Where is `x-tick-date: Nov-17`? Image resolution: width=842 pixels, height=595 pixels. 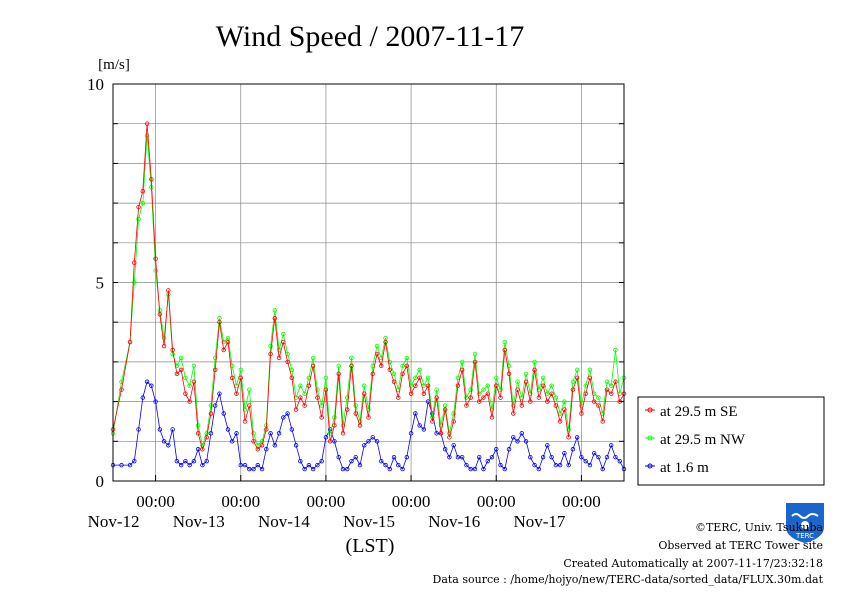 x-tick-date: Nov-17 is located at coordinates (539, 521).